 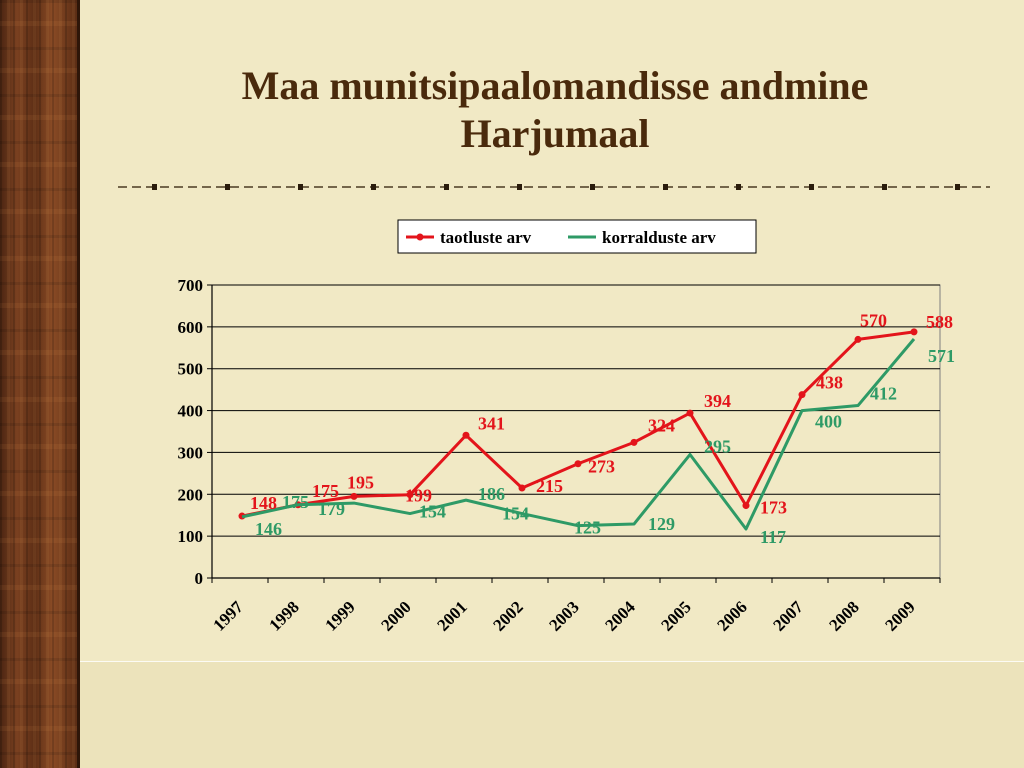 I want to click on data-label: 324, so click(x=661, y=425).